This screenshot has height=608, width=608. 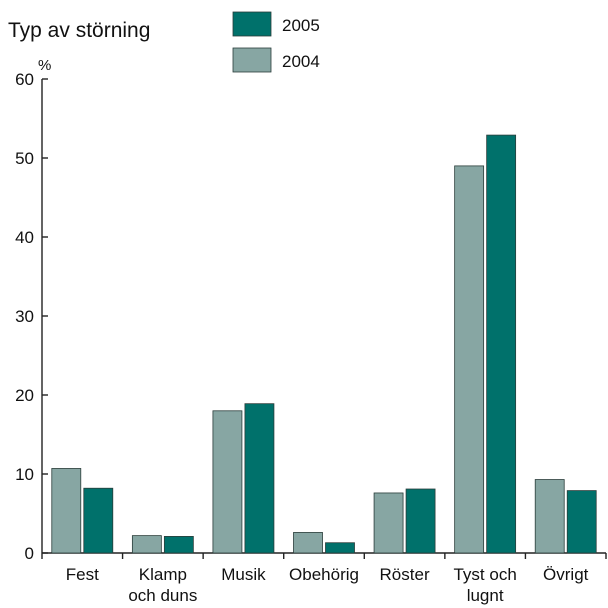 I want to click on y-tick-label: 40, so click(x=24, y=237).